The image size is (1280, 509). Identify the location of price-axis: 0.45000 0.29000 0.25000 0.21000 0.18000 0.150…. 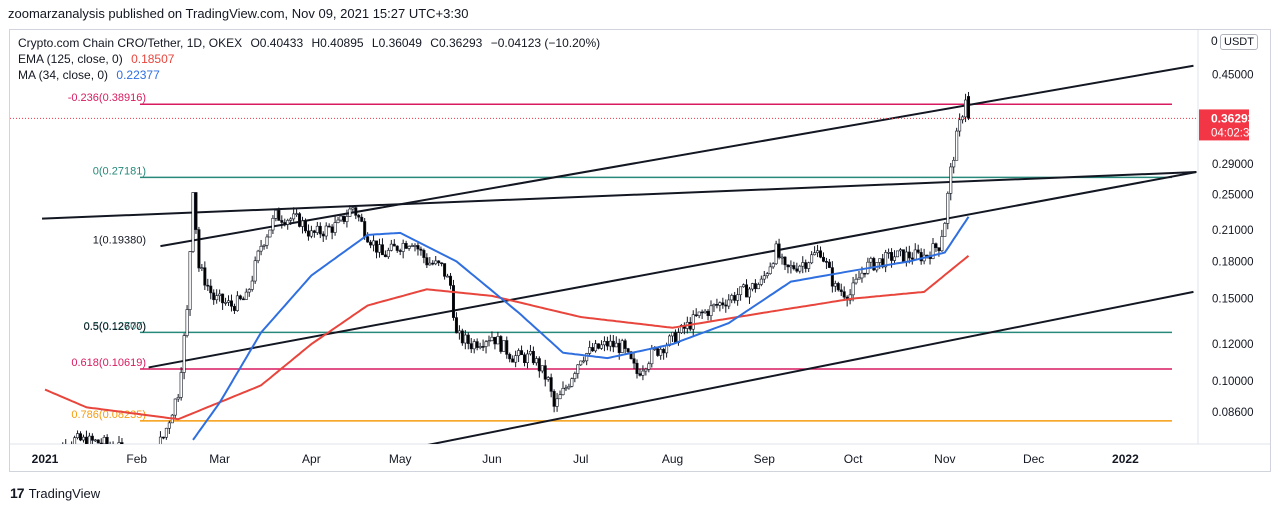
(1233, 244).